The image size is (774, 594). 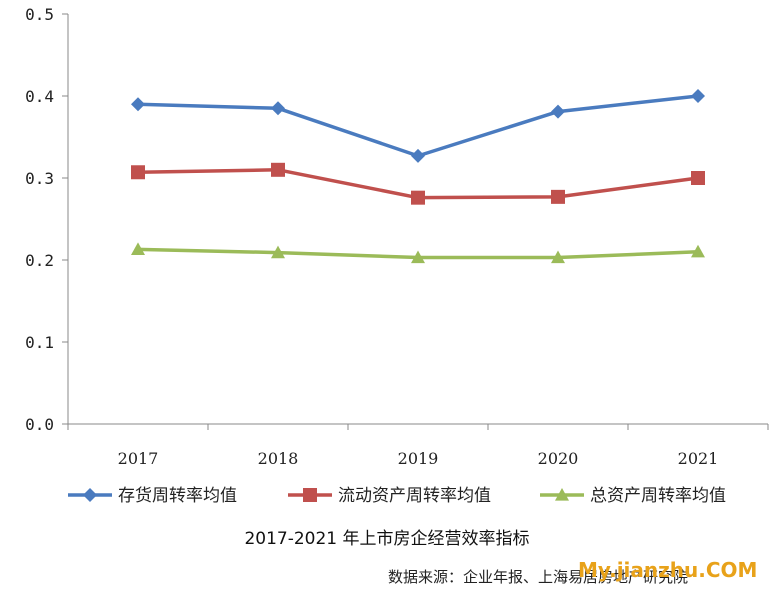 I want to click on legend-label-2: 流动资产周转率均值, so click(x=414, y=496).